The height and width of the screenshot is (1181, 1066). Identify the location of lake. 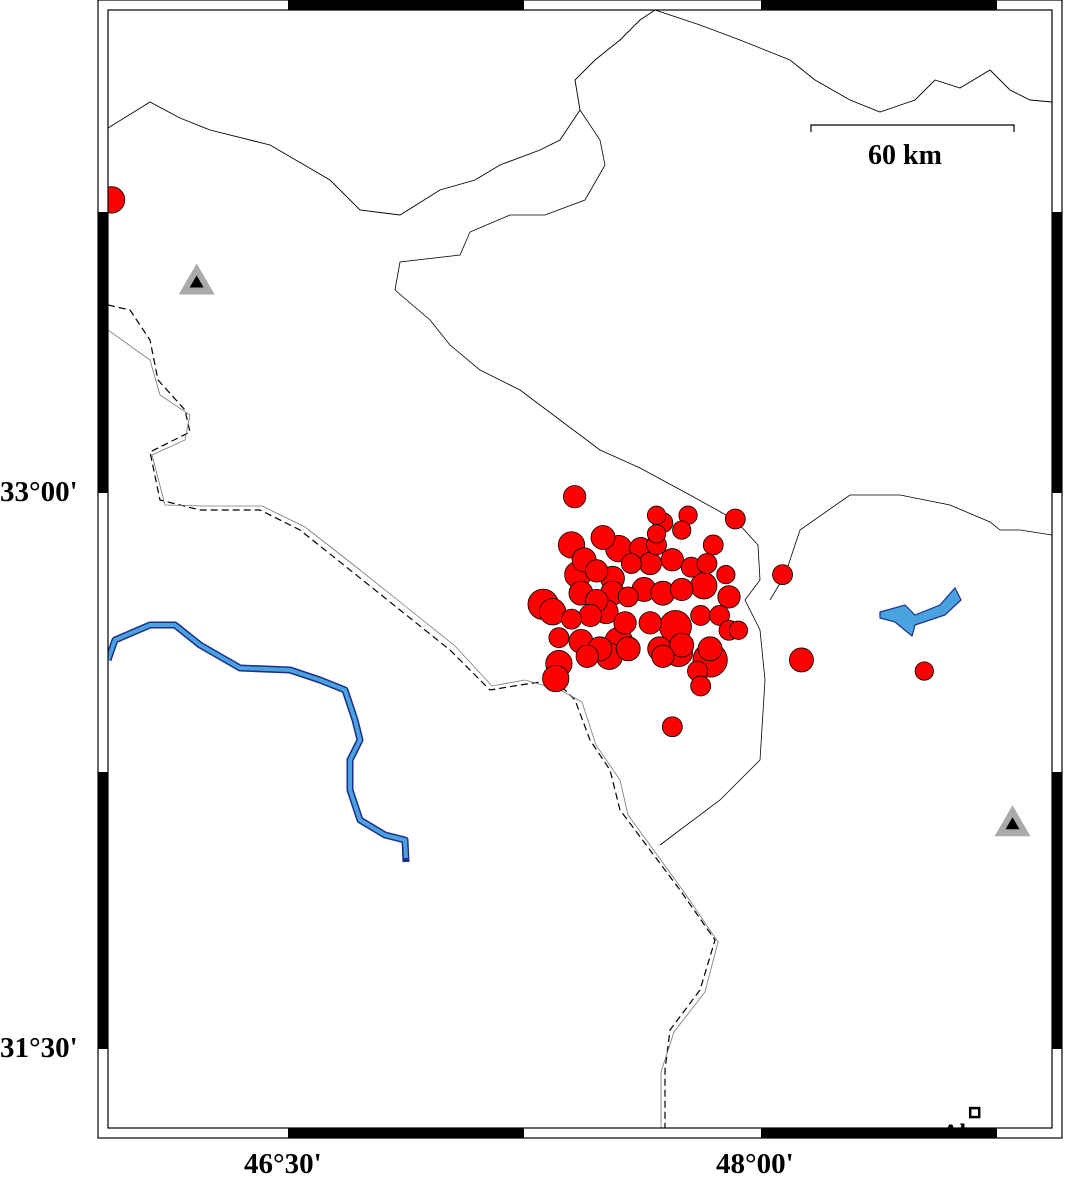
(920, 612).